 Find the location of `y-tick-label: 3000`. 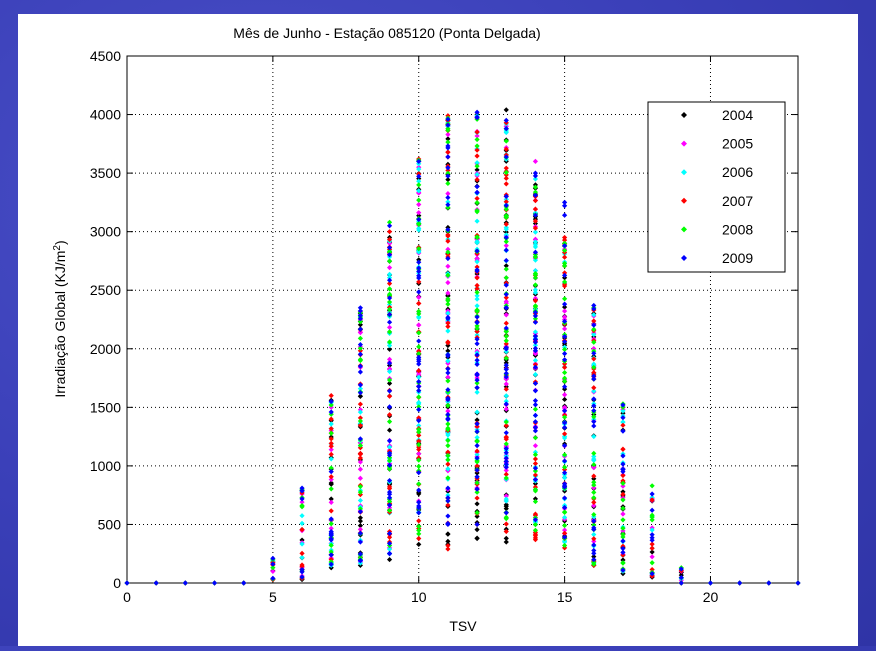

y-tick-label: 3000 is located at coordinates (105, 232).